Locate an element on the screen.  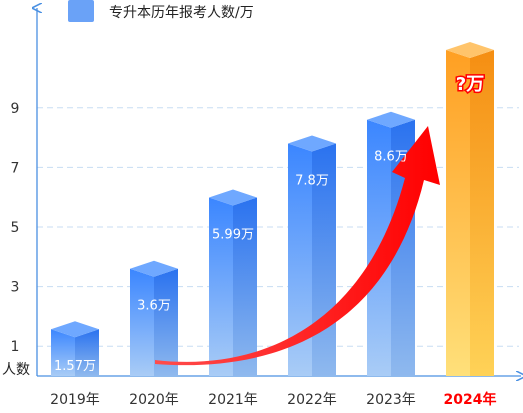
data-label: 1.57万 is located at coordinates (75, 366).